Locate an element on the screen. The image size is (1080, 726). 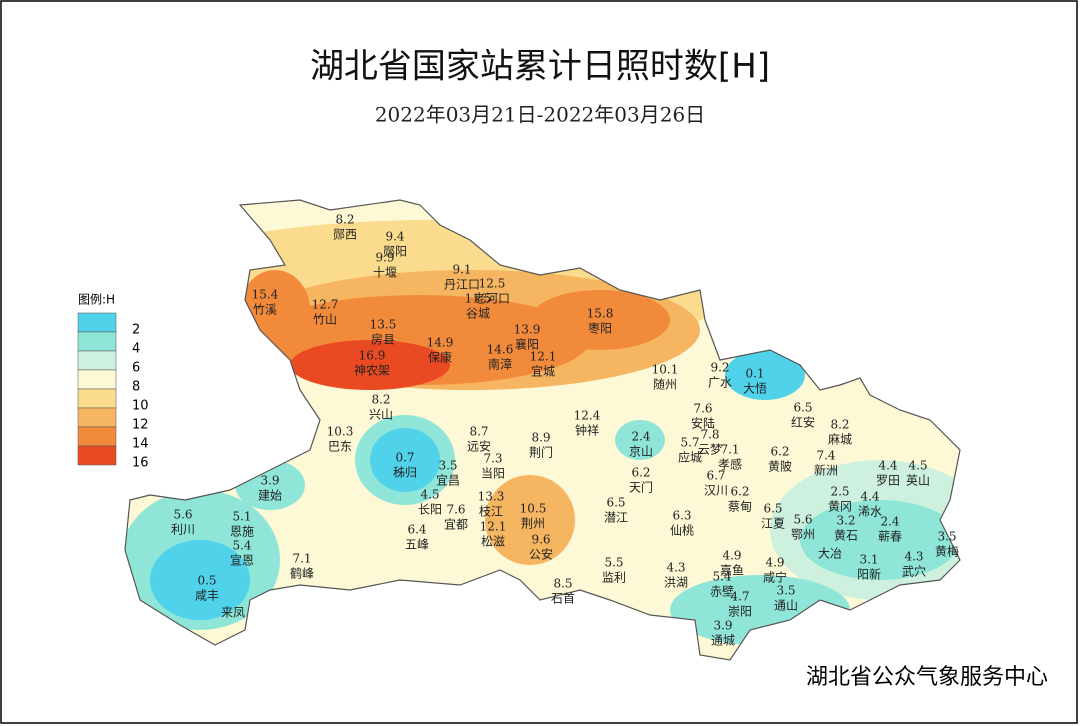
station-name: 蔡甸 is located at coordinates (740, 507).